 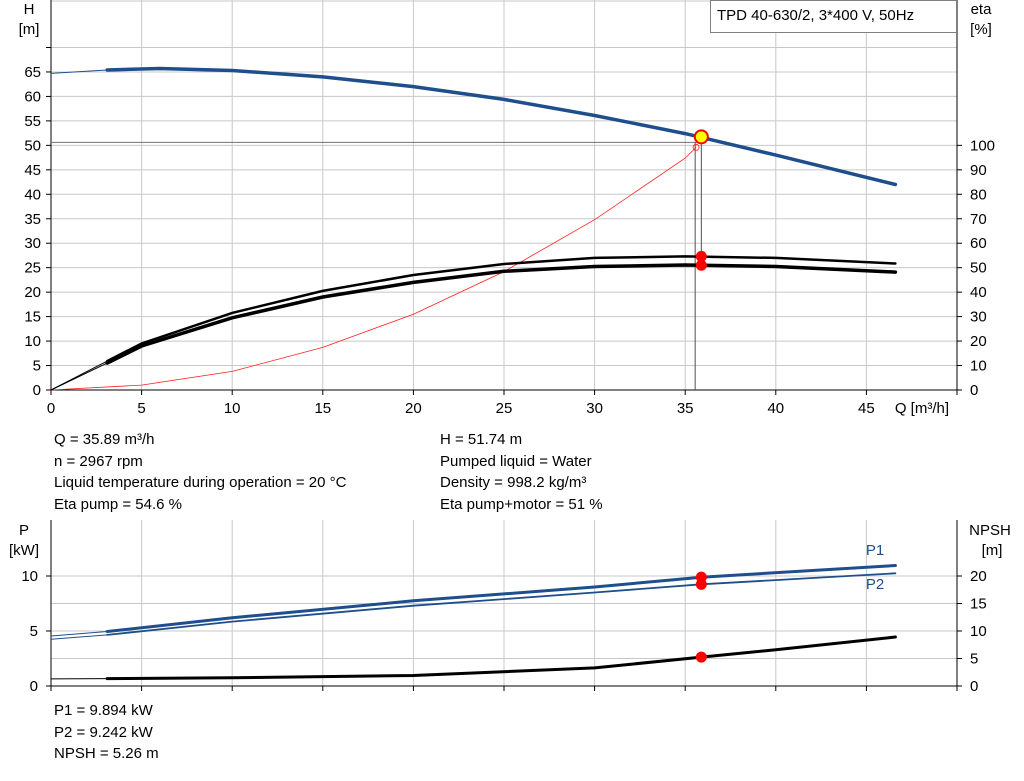 What do you see at coordinates (24, 550) in the screenshot?
I see `p-axis-unit: [kW]` at bounding box center [24, 550].